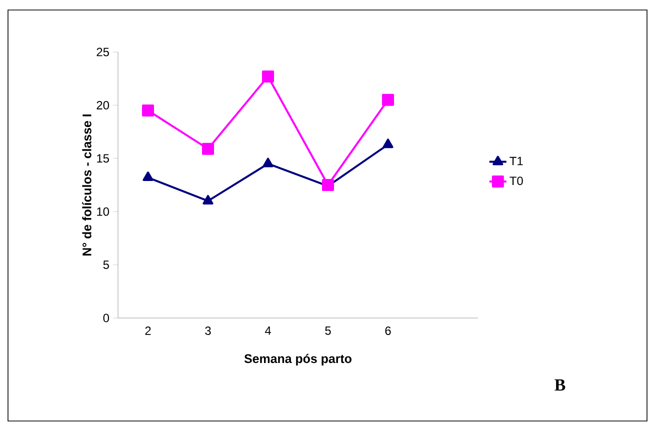 The height and width of the screenshot is (429, 655). Describe the element at coordinates (103, 158) in the screenshot. I see `y-tick-label: 15` at that location.